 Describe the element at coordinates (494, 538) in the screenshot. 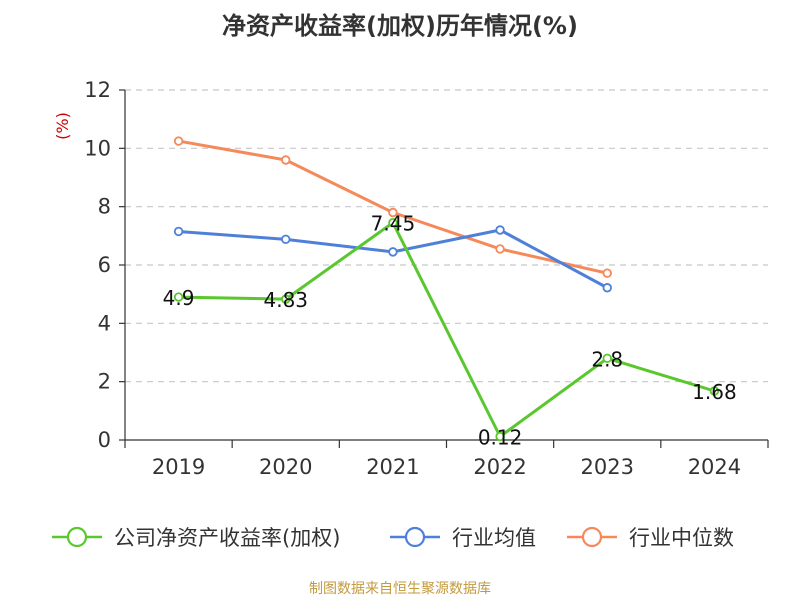

I see `legend-label-1: 行业均值` at that location.